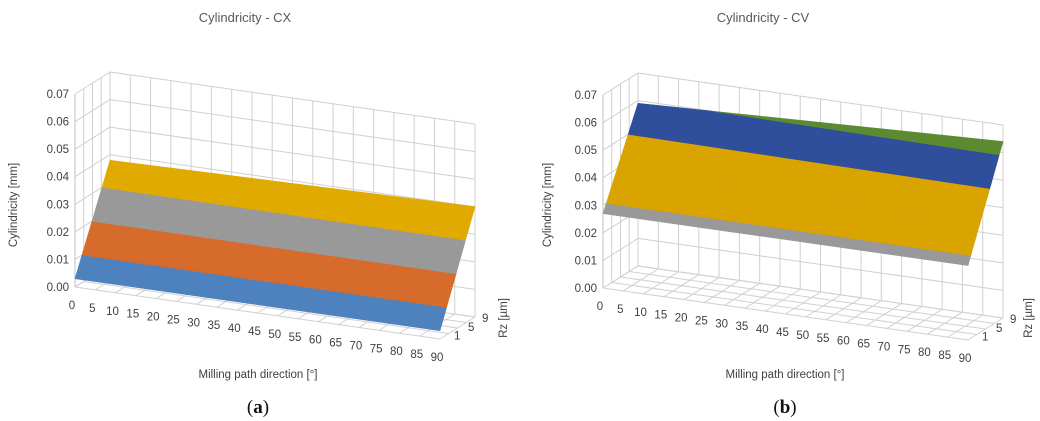 Image resolution: width=1040 pixels, height=421 pixels. What do you see at coordinates (245, 17) in the screenshot?
I see `chart-title: Cylindricity - CX` at bounding box center [245, 17].